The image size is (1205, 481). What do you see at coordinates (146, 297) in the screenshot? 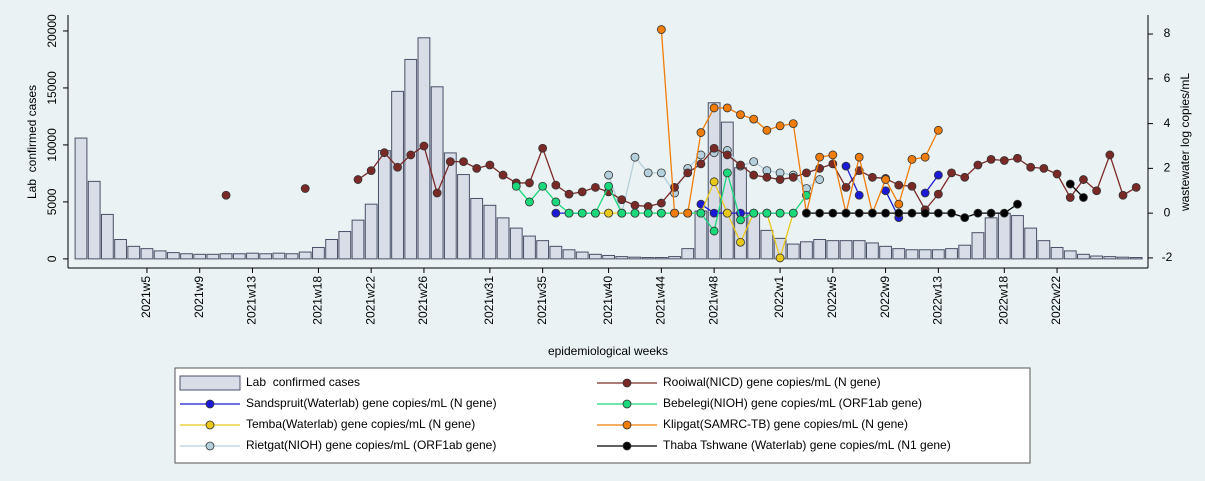
I see `x-tick-label: 2021w5` at bounding box center [146, 297].